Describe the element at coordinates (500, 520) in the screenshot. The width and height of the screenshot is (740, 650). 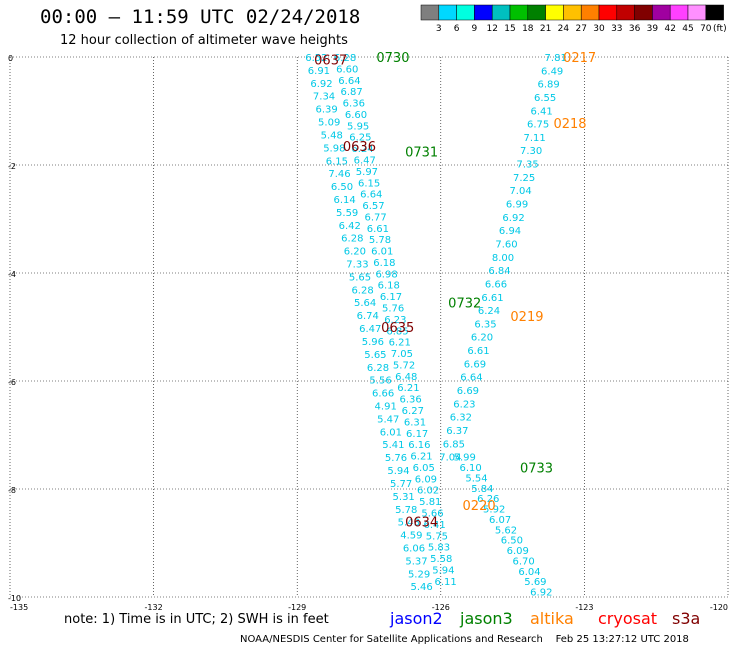
I see `wave-height-label: 6.07` at that location.